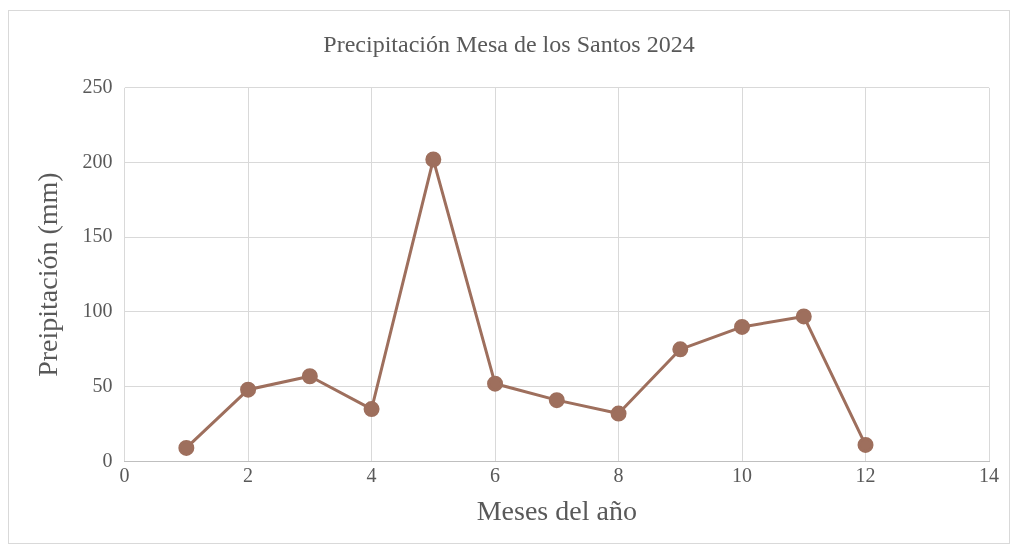  Describe the element at coordinates (509, 43) in the screenshot. I see `chart-title: Precipitación Mesa de los Santos 2024` at that location.